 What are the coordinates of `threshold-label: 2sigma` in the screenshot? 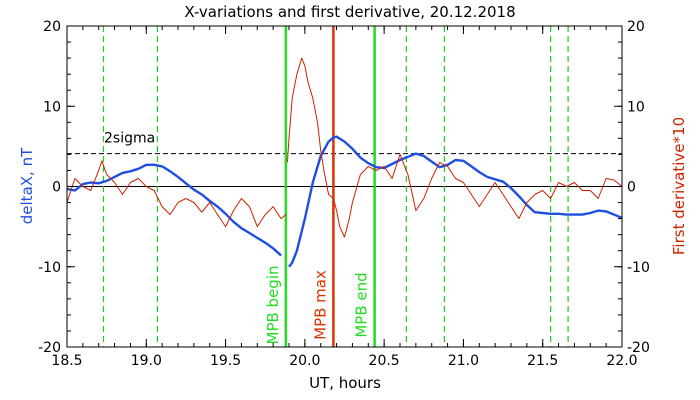 It's located at (129, 139).